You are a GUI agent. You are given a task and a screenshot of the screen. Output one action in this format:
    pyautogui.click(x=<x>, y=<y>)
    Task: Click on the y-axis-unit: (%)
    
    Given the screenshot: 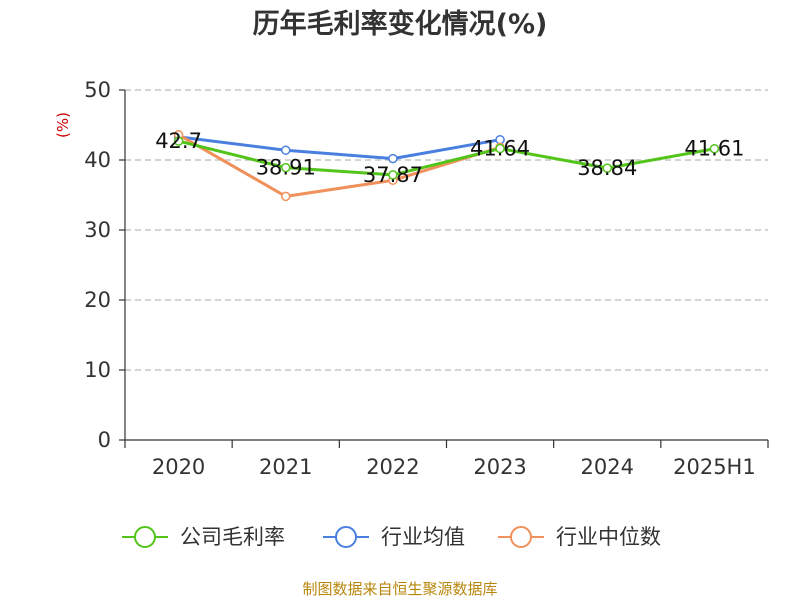 What is the action you would take?
    pyautogui.click(x=63, y=125)
    